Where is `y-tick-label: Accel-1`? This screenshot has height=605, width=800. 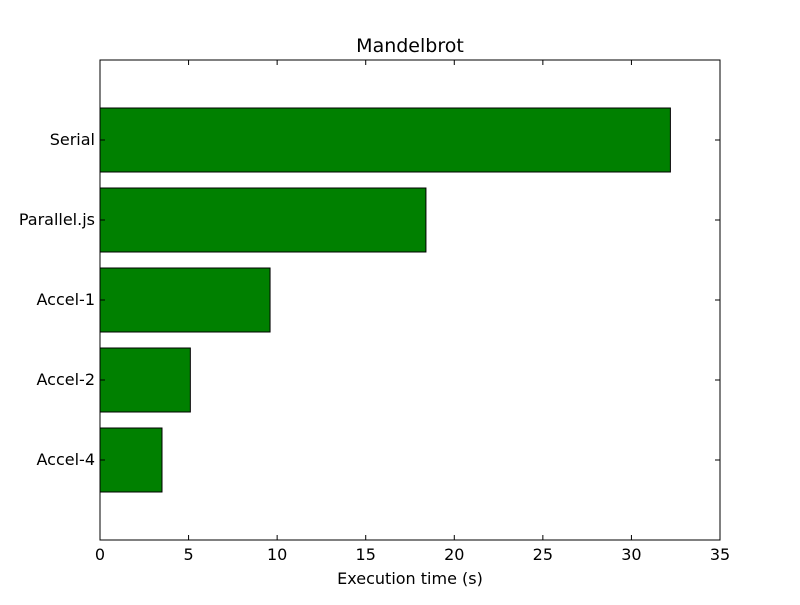 y-tick-label: Accel-1 is located at coordinates (66, 299).